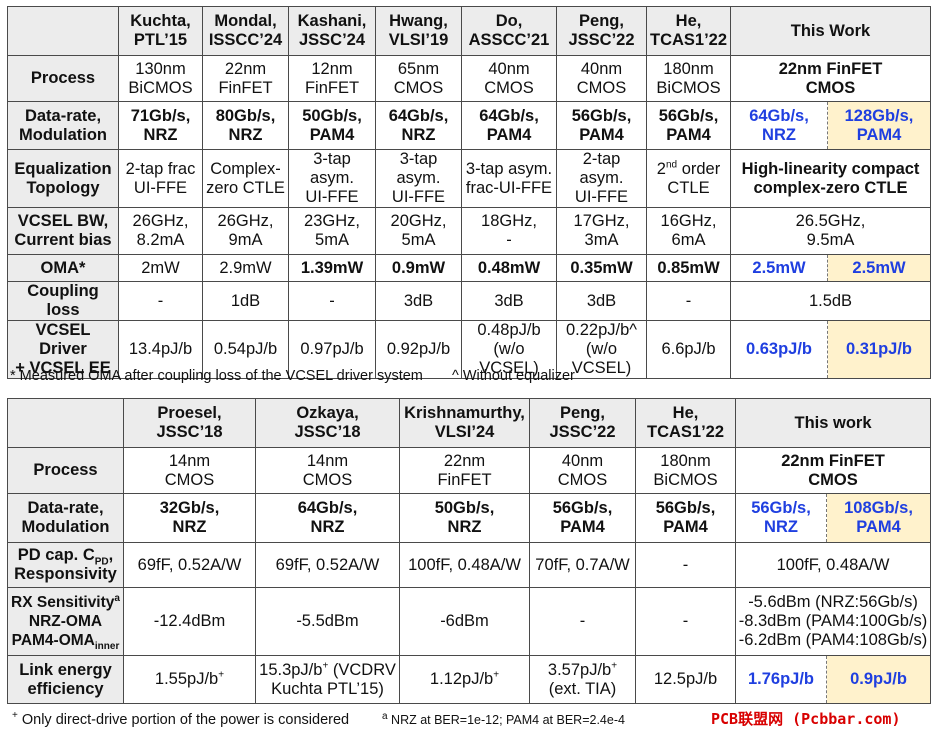 The image size is (936, 734). What do you see at coordinates (15, 716) in the screenshot?
I see `footnote-marker: +` at bounding box center [15, 716].